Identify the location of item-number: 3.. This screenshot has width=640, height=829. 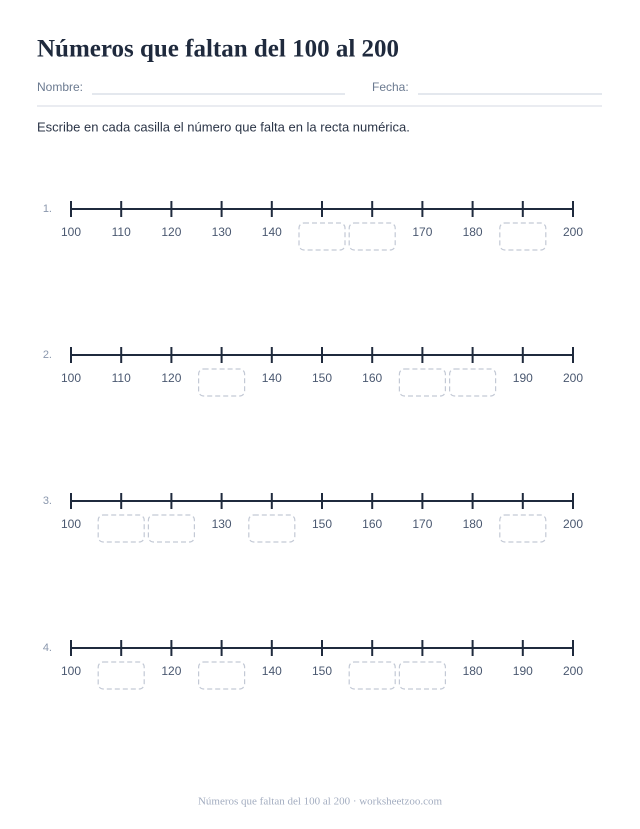
(47, 501).